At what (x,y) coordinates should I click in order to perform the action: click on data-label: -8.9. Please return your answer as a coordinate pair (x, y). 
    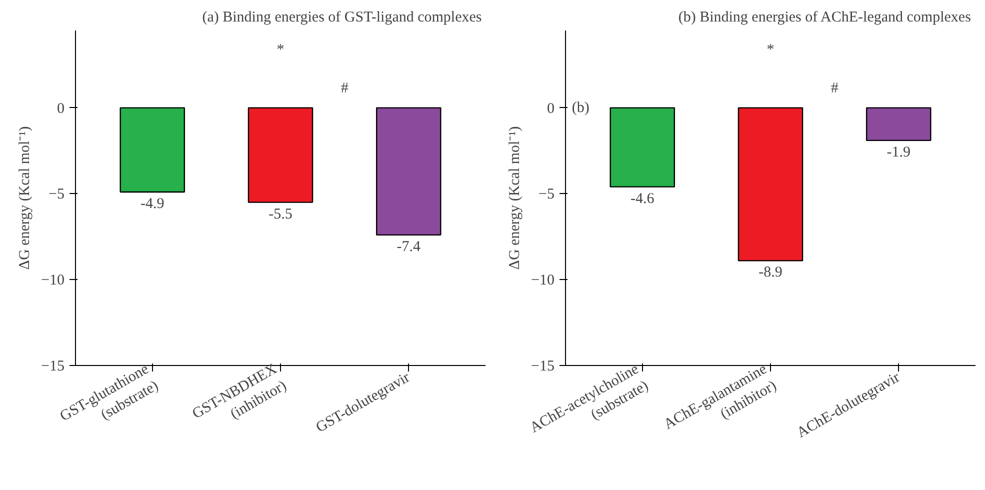
    Looking at the image, I should click on (770, 272).